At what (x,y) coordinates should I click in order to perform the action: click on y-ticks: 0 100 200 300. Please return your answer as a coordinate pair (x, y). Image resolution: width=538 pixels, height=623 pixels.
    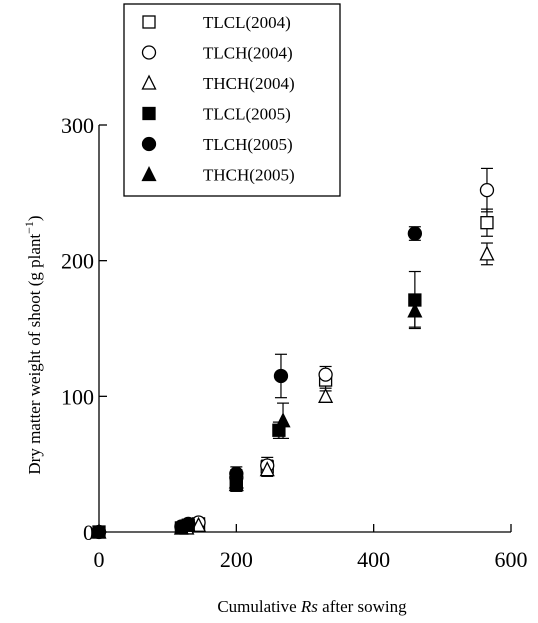
    Looking at the image, I should click on (84, 329).